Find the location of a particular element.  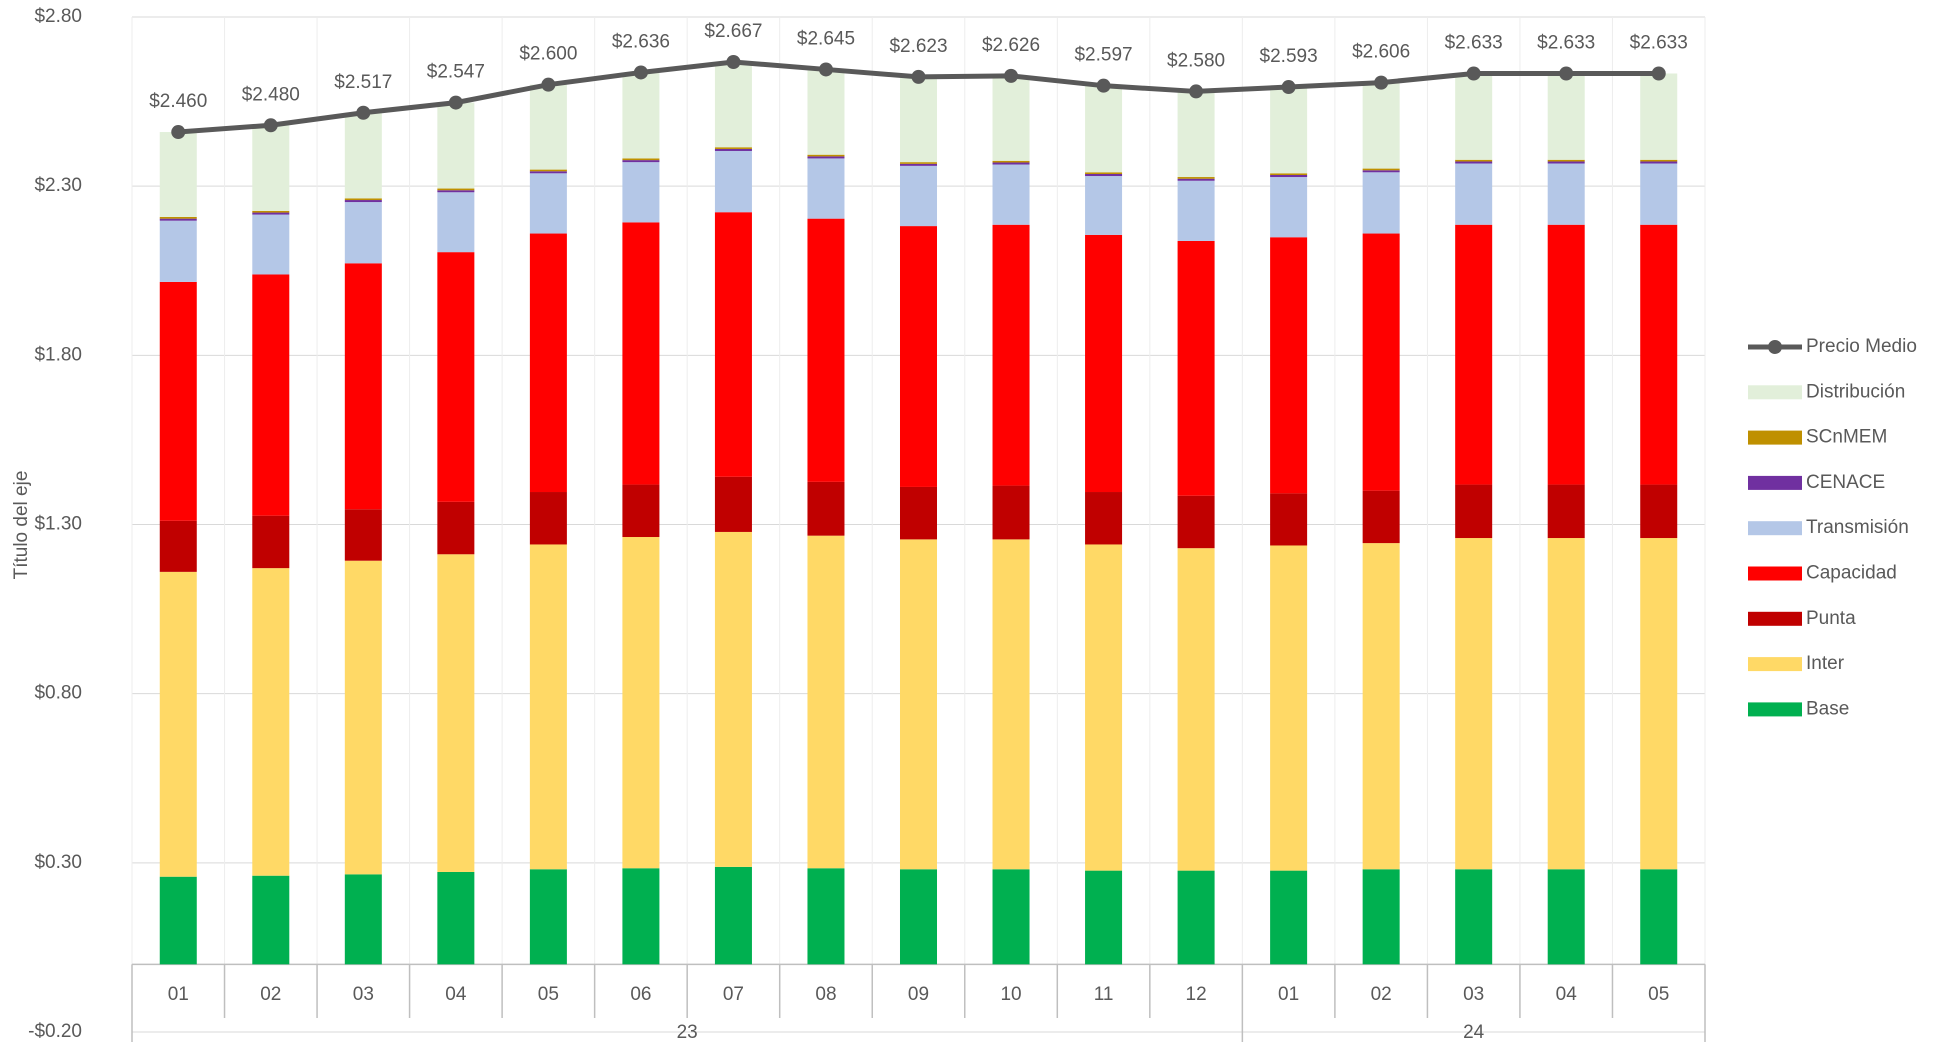

y-tick-label: $0.80 is located at coordinates (58, 693).